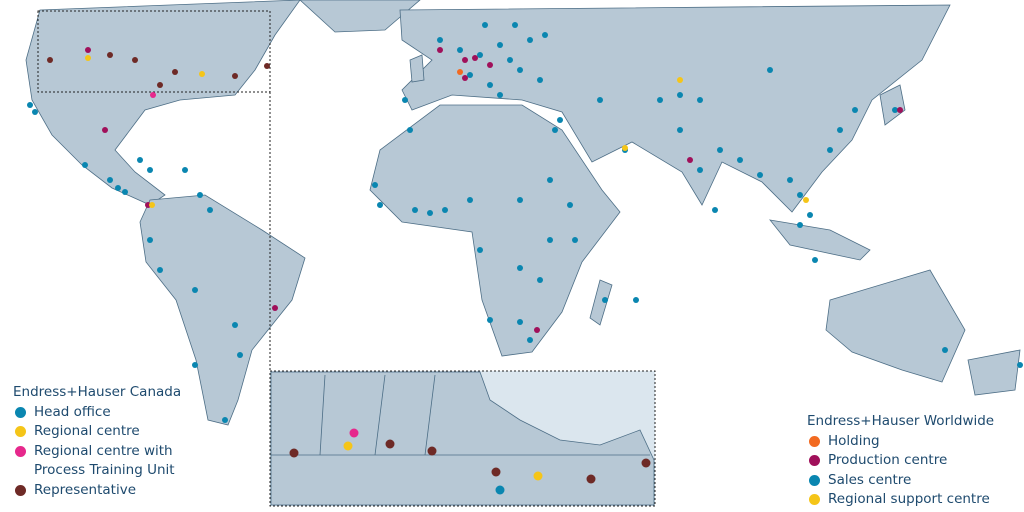 This screenshot has width=1024, height=512. I want to click on legend-item: Head office, so click(106, 413).